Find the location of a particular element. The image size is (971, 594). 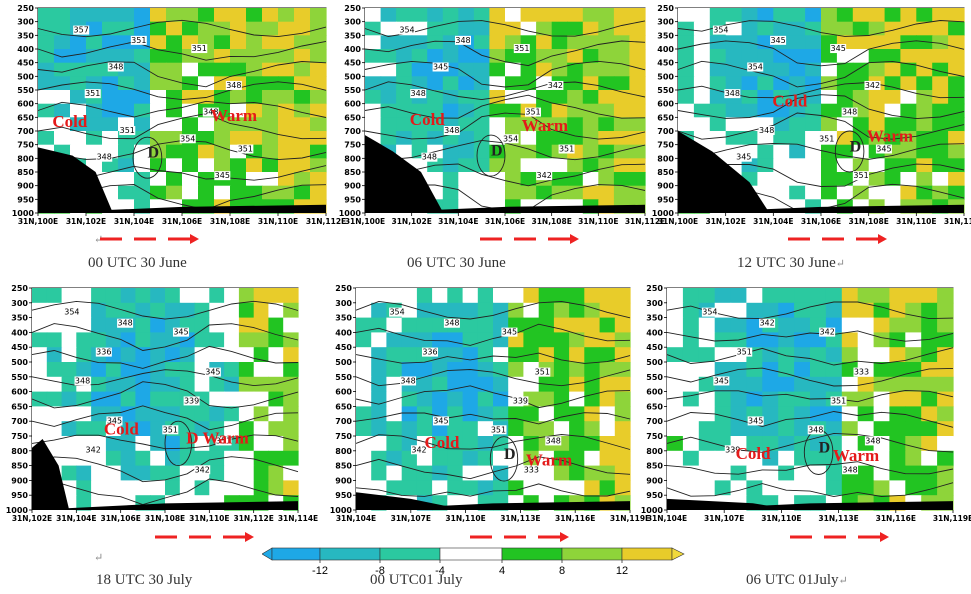

arrow-head is located at coordinates (574, 239).